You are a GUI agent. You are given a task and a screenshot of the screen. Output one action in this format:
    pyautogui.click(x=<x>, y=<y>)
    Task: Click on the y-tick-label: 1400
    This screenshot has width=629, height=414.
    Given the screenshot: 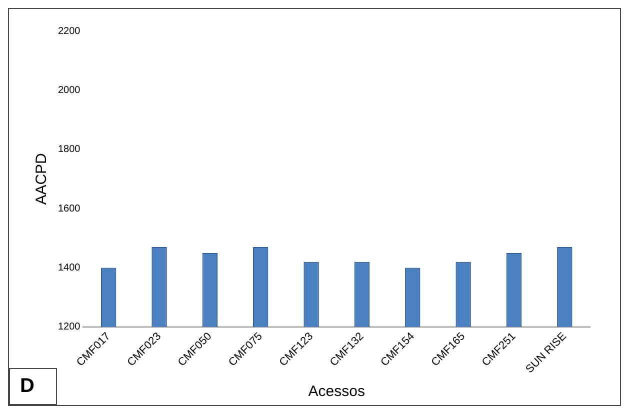 What is the action you would take?
    pyautogui.click(x=69, y=268)
    